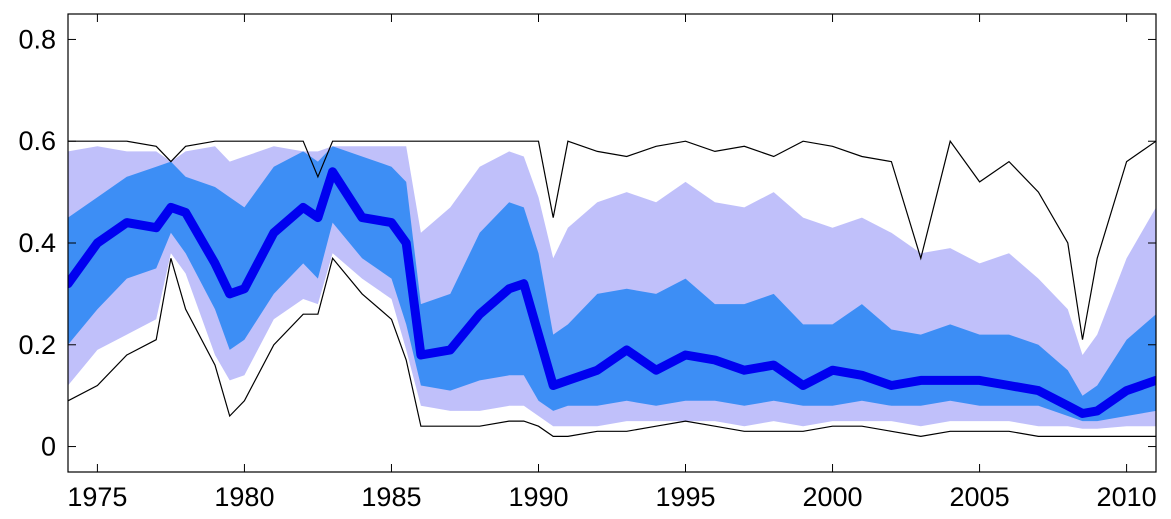 The image size is (1171, 519). What do you see at coordinates (37, 39) in the screenshot?
I see `y-tick-label: 0.8` at bounding box center [37, 39].